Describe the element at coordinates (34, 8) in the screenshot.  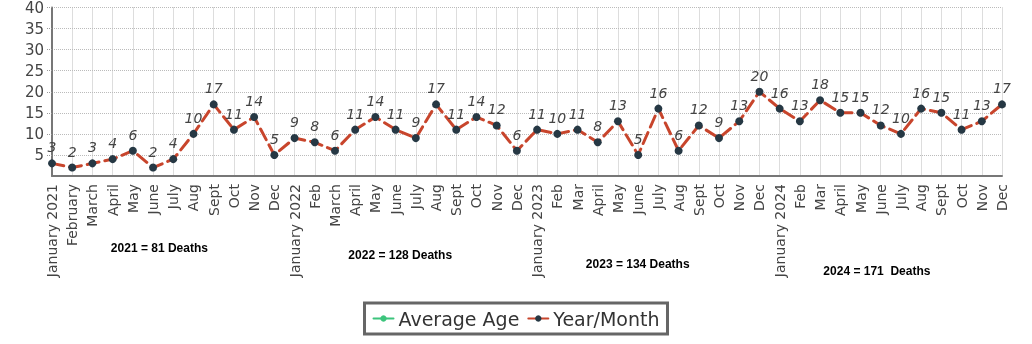
I see `y-tick-label: 40` at that location.